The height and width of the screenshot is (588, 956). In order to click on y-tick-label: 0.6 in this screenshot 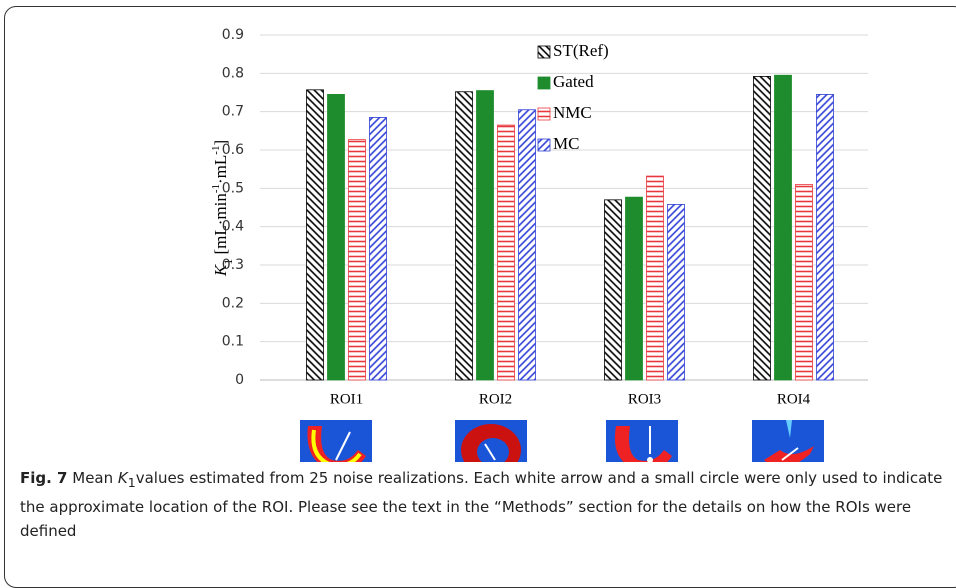, I will do `click(233, 150)`.